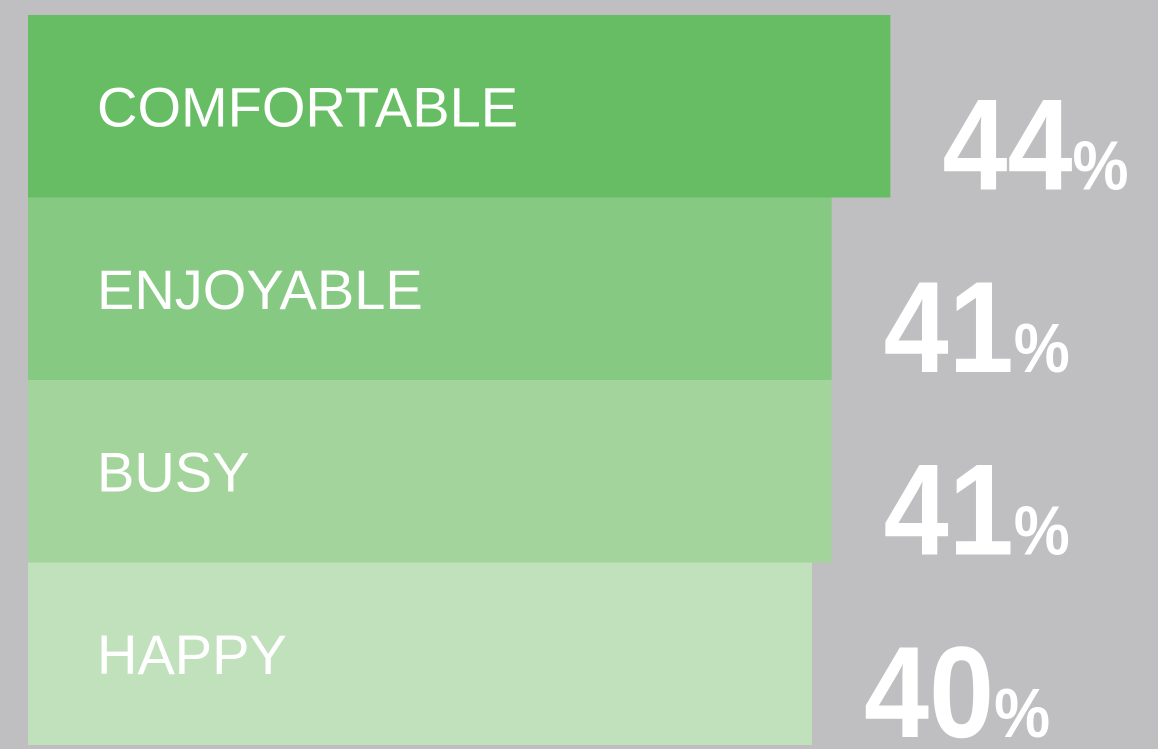 This screenshot has width=1158, height=749. I want to click on category-label: COMFORTABLE, so click(307, 106).